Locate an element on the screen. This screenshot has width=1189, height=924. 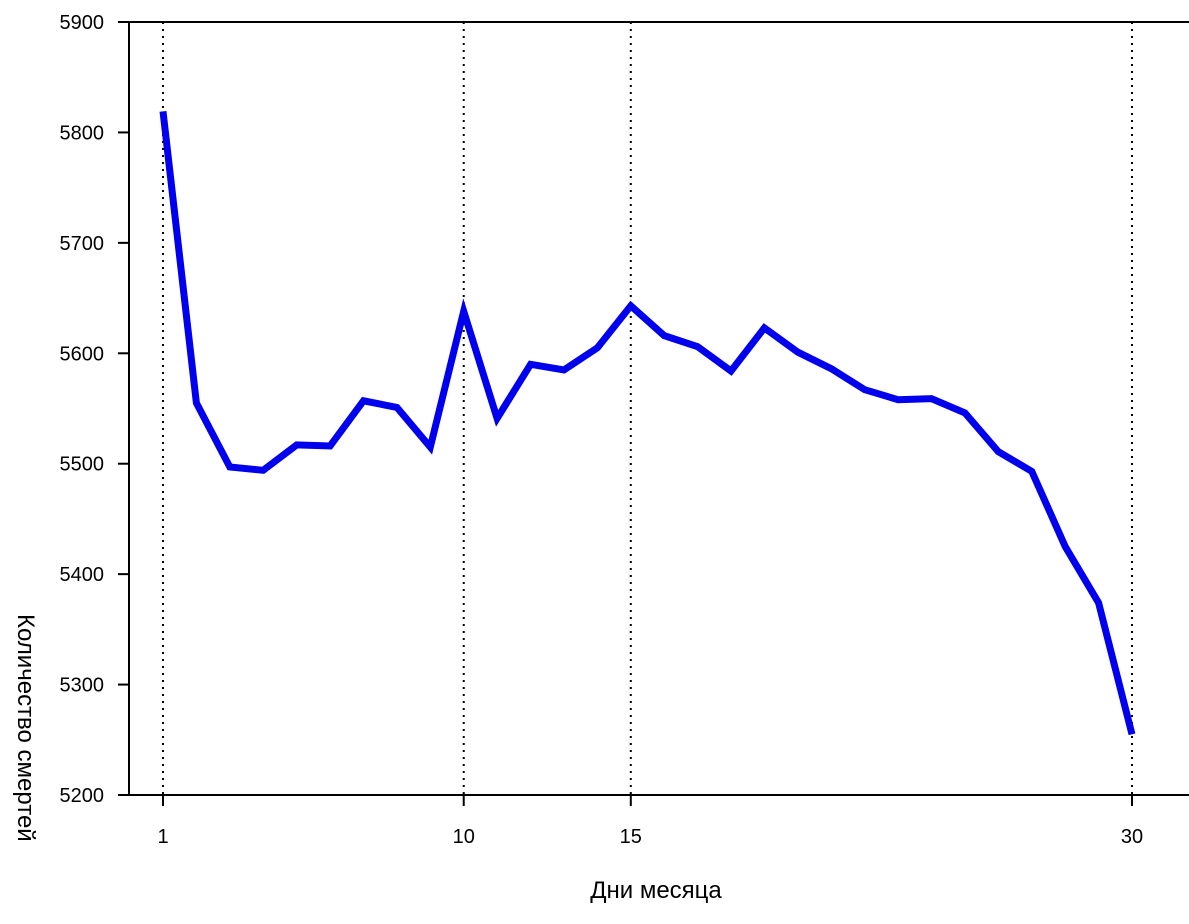
y-ticks: 5200 5300 5400 5500 5600 5700 5800 5900 is located at coordinates (94, 409).